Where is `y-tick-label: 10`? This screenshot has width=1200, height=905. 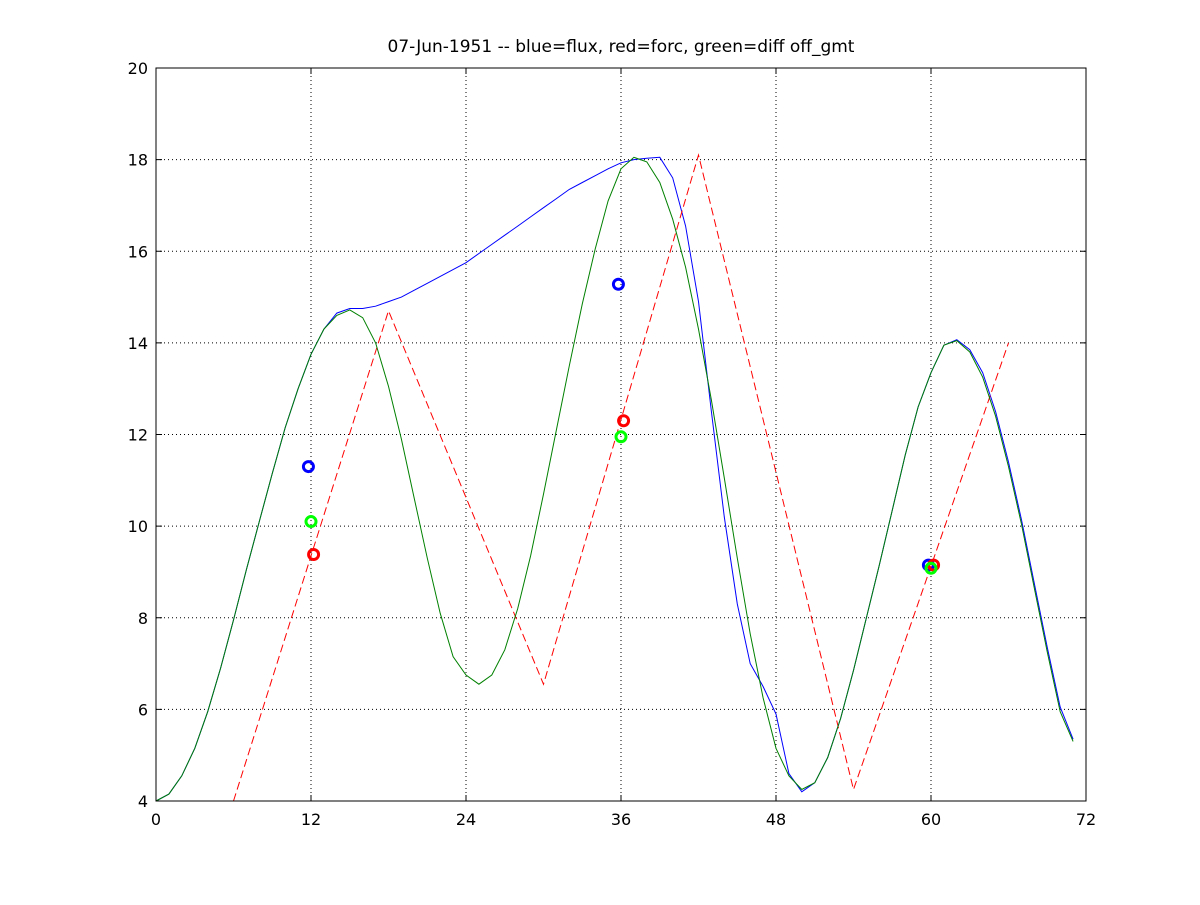
y-tick-label: 10 is located at coordinates (138, 526).